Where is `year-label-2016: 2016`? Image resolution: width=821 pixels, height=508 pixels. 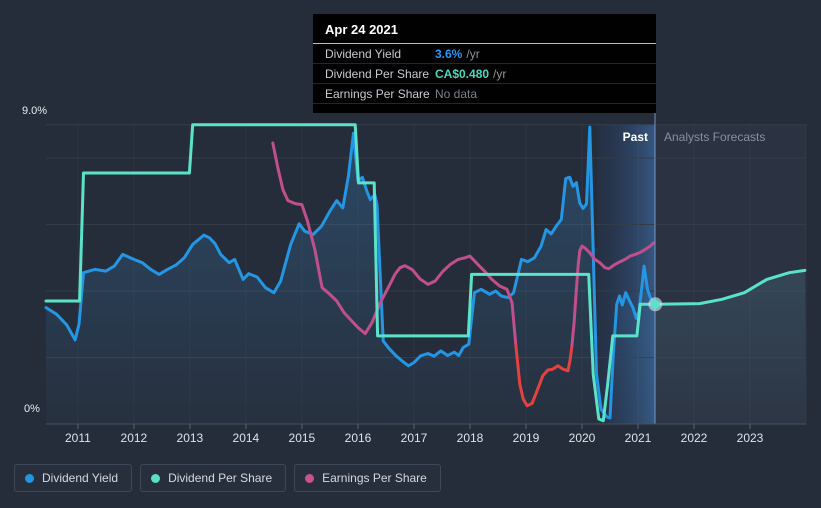 year-label-2016: 2016 is located at coordinates (358, 438).